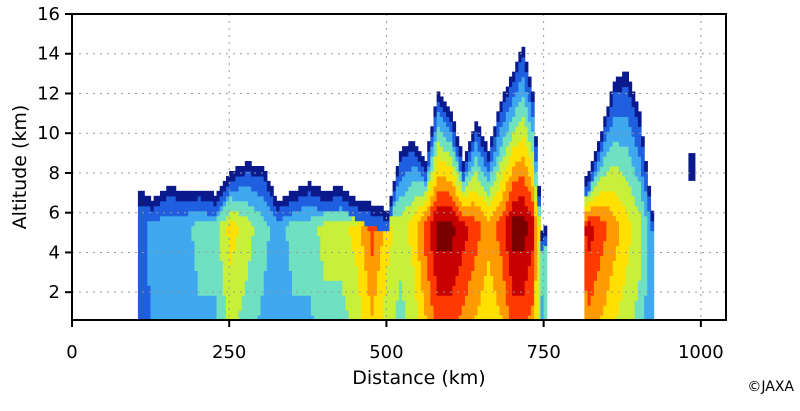 This screenshot has height=411, width=800. I want to click on y-tick-label: 8, so click(54, 173).